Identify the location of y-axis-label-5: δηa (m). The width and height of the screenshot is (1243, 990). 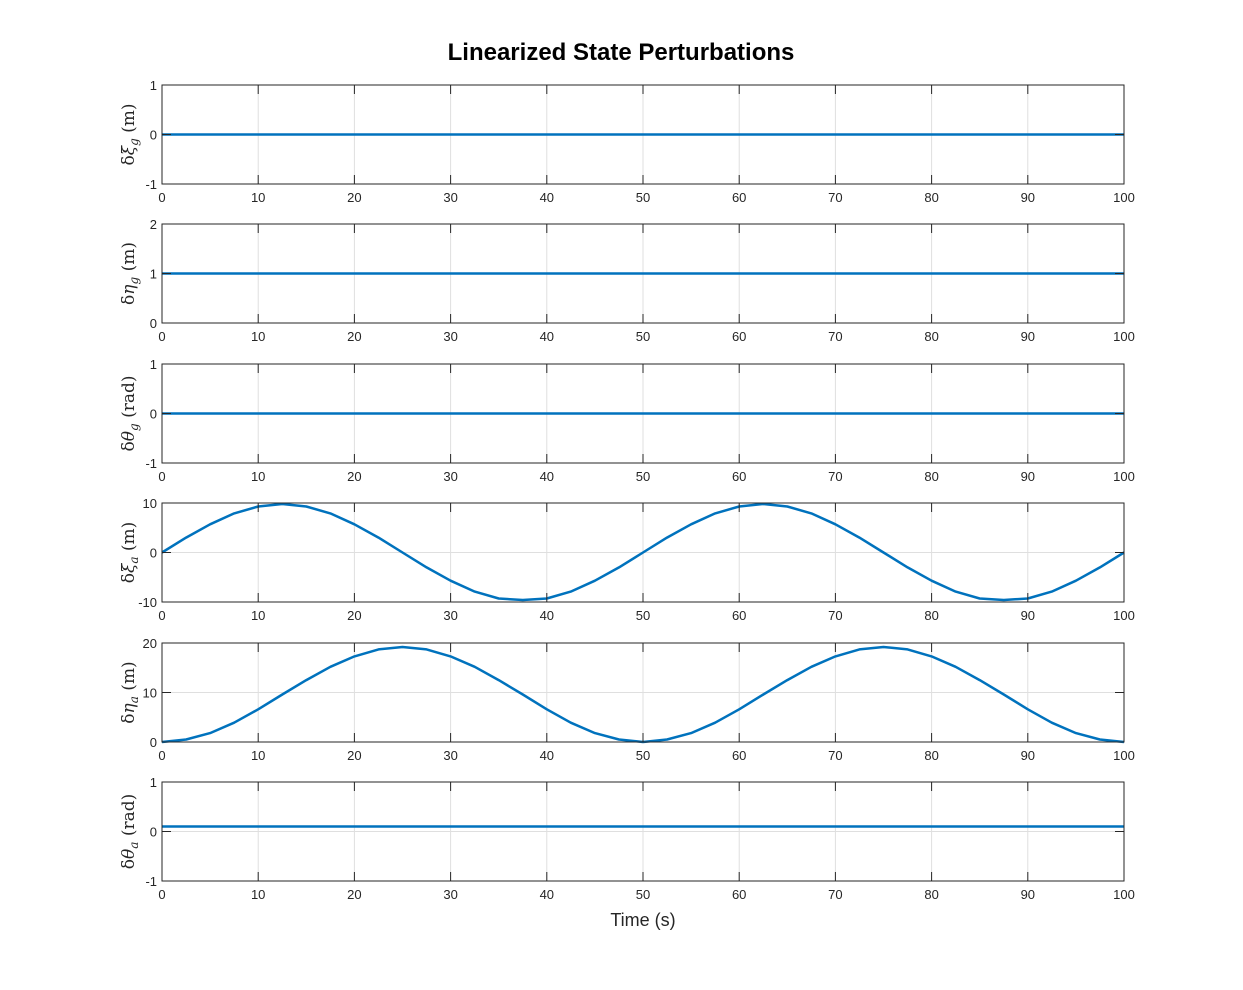
(130, 692).